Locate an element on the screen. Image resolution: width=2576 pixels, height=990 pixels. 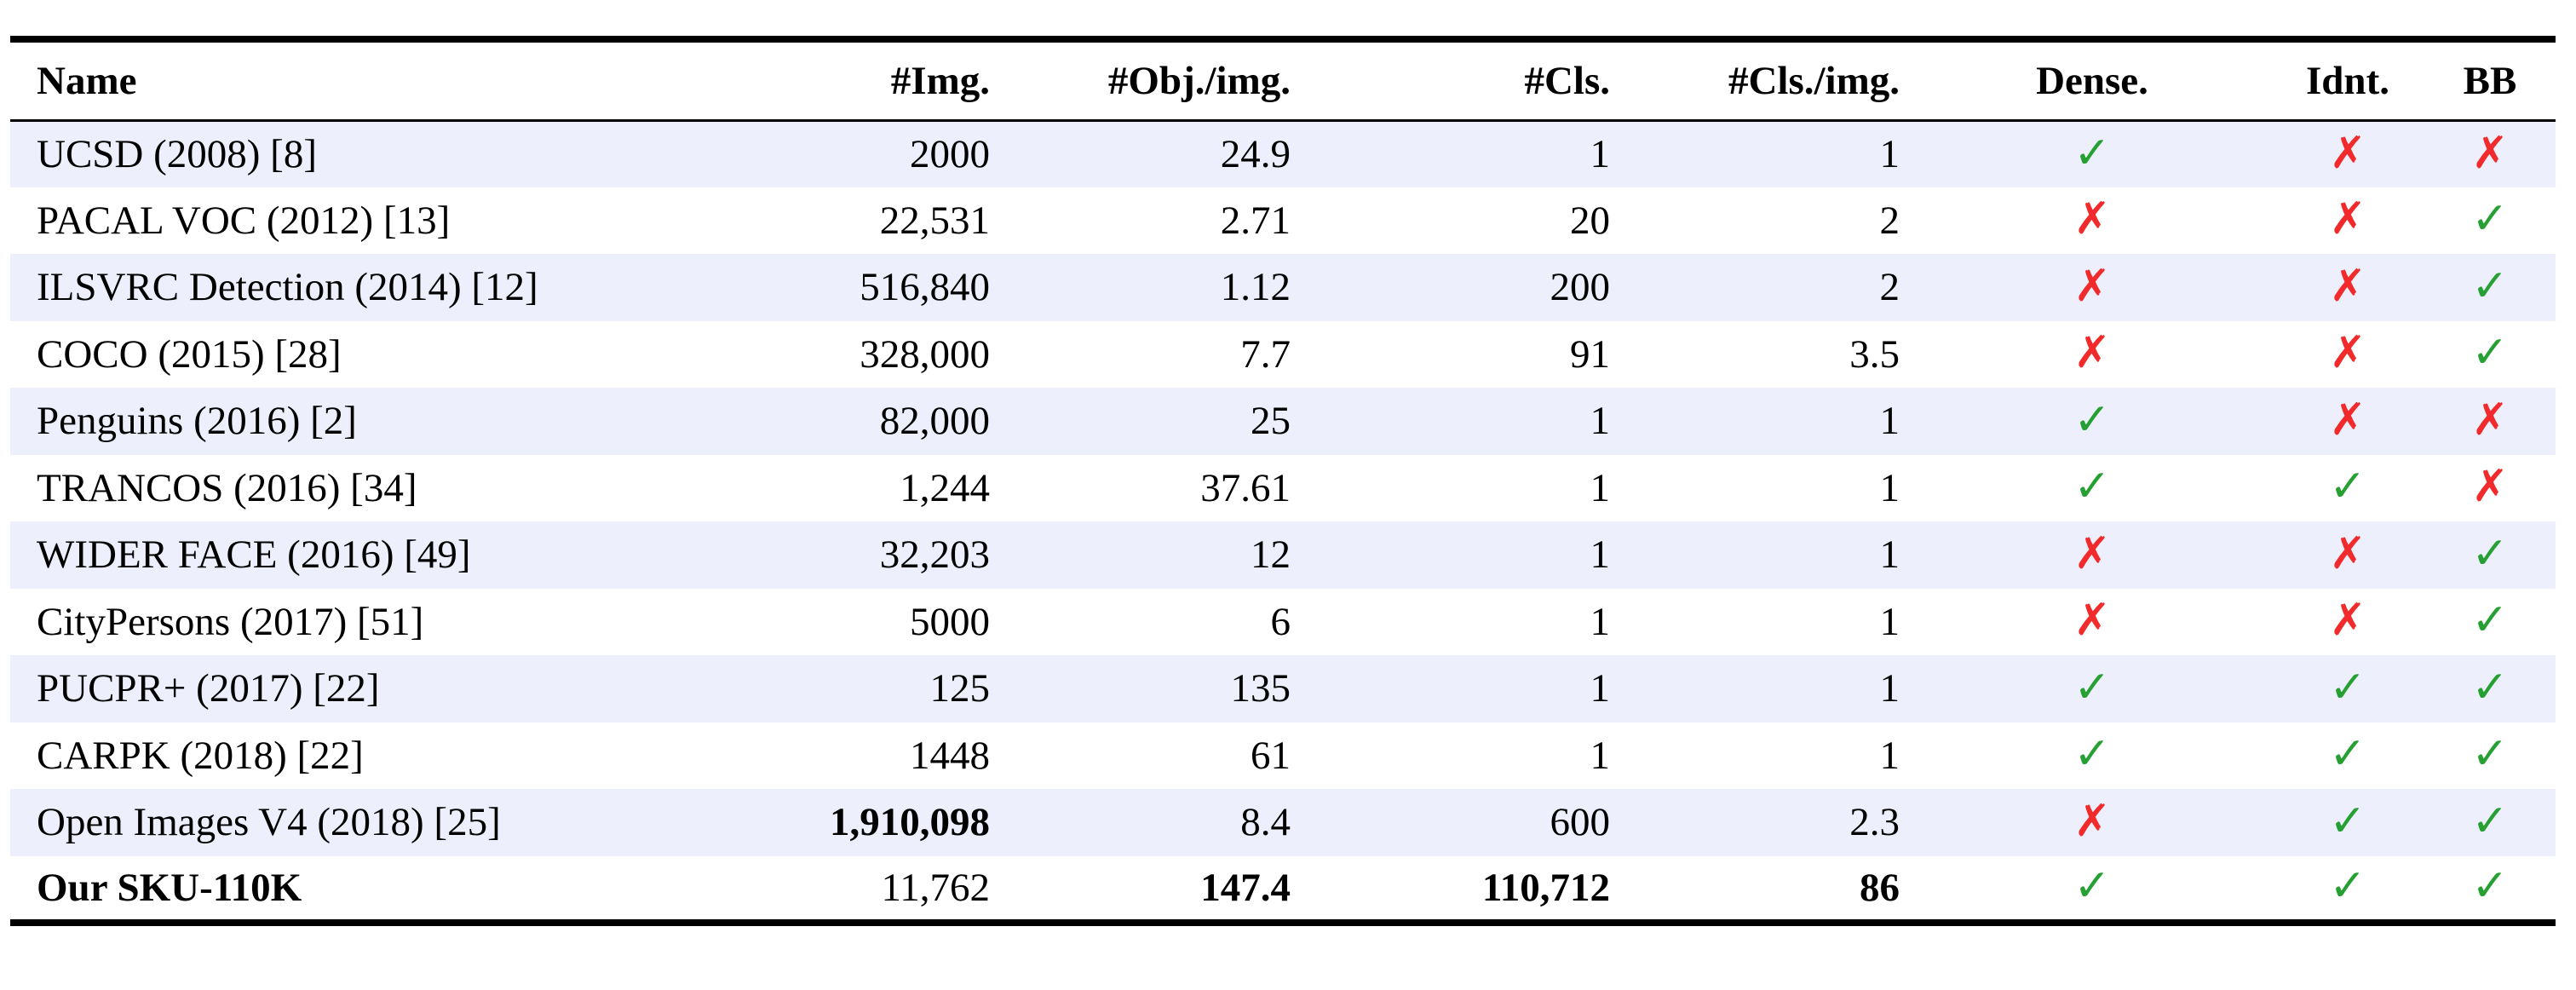
cell-img: 32,203 is located at coordinates (935, 555).